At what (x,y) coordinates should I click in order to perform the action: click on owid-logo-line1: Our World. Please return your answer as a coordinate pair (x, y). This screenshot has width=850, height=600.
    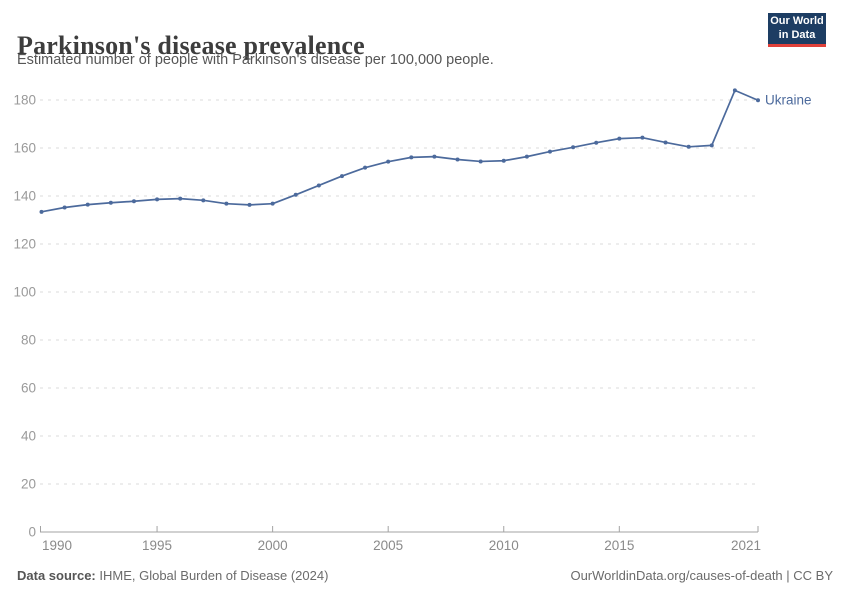
    Looking at the image, I should click on (797, 20).